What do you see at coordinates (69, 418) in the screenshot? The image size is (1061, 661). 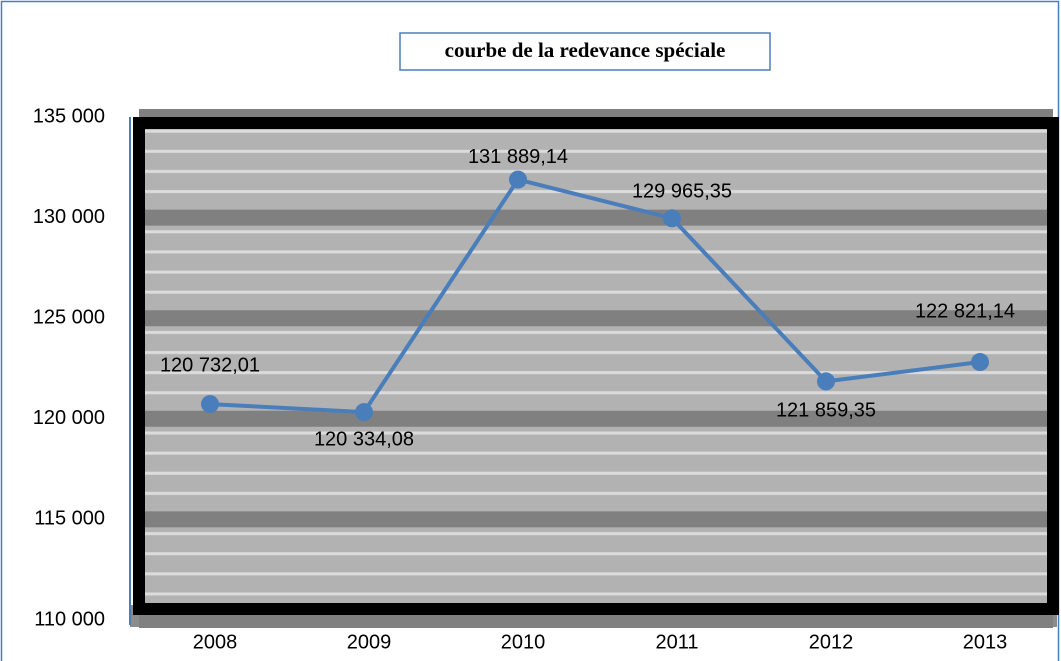 I see `y-tick-label: 120 000` at bounding box center [69, 418].